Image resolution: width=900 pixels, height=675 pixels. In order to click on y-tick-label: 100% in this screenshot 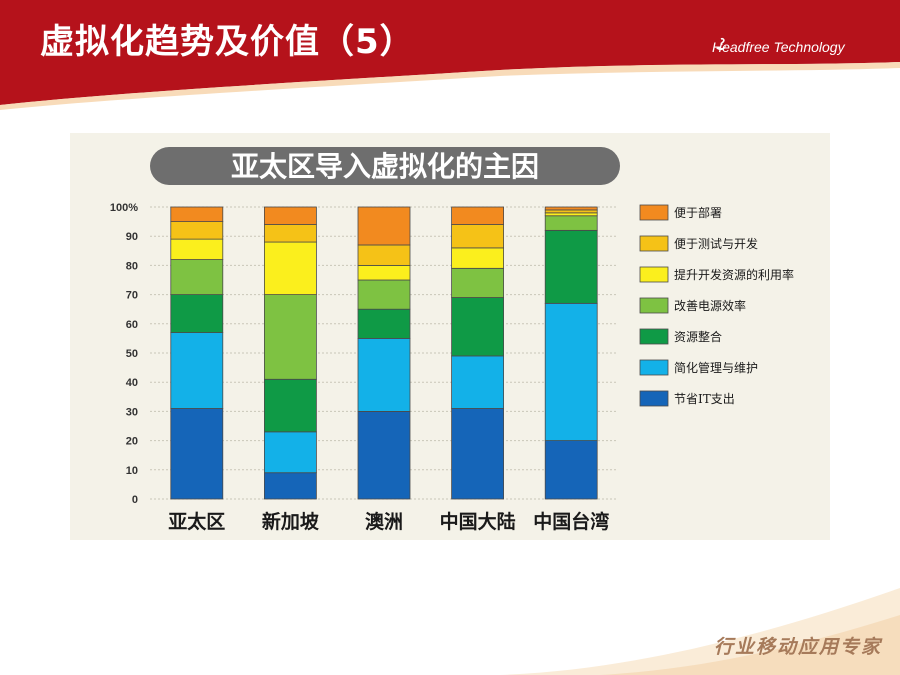, I will do `click(124, 208)`.